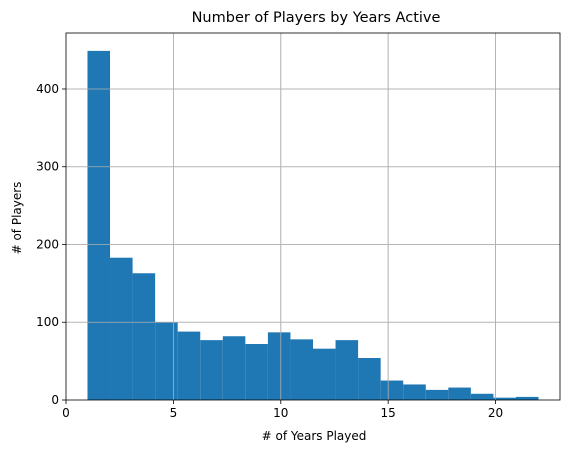  What do you see at coordinates (66, 413) in the screenshot?
I see `x-tick-label: 0` at bounding box center [66, 413].